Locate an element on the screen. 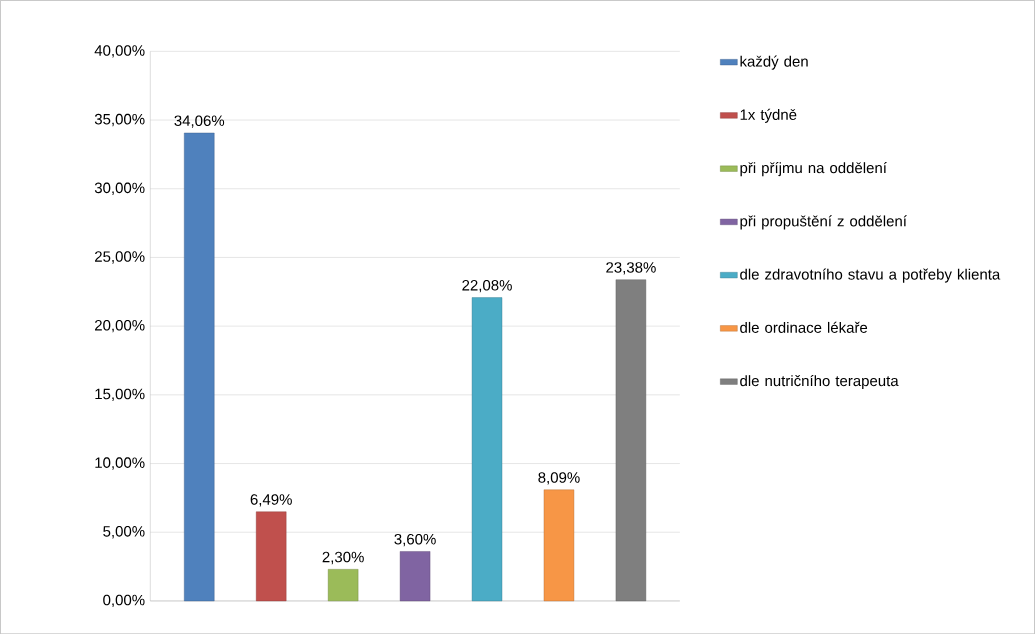 The width and height of the screenshot is (1035, 634). y-tick-label: 15,00% is located at coordinates (120, 394).